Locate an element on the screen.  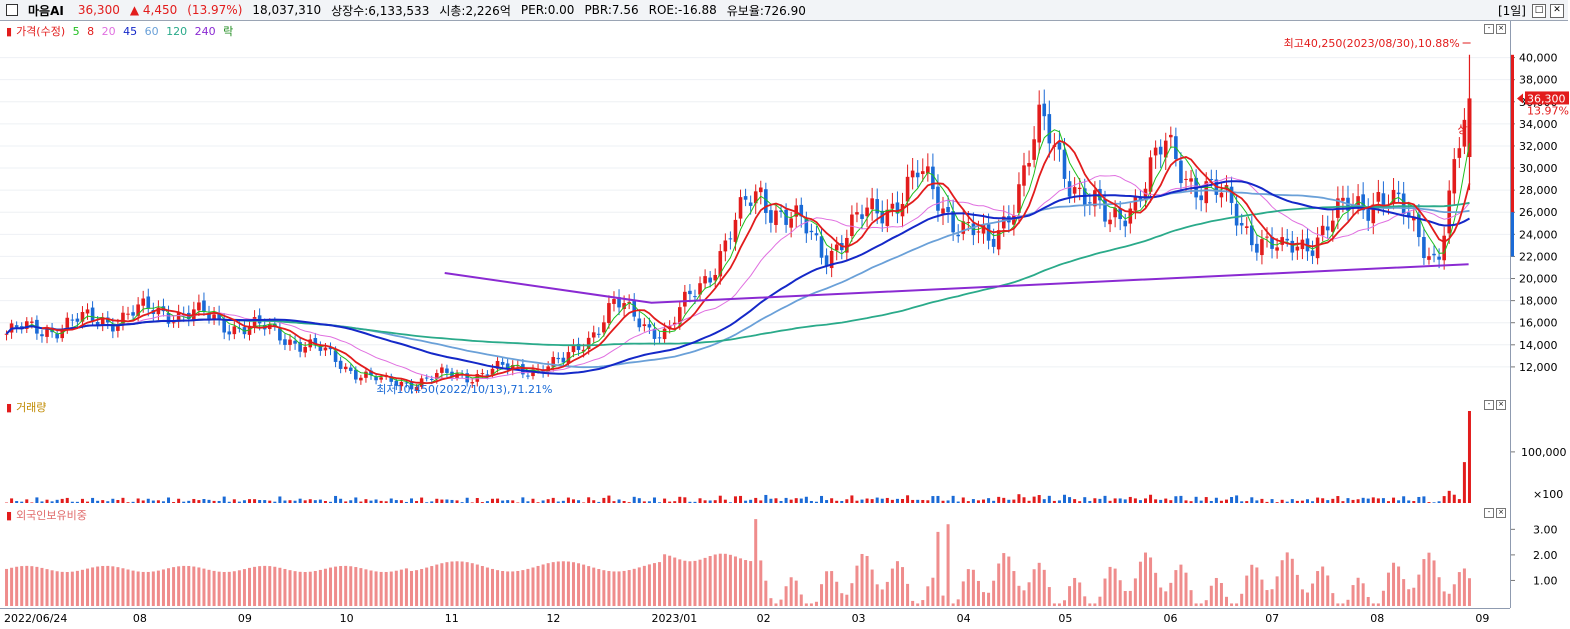
last-candle-body is located at coordinates (1469, 127).